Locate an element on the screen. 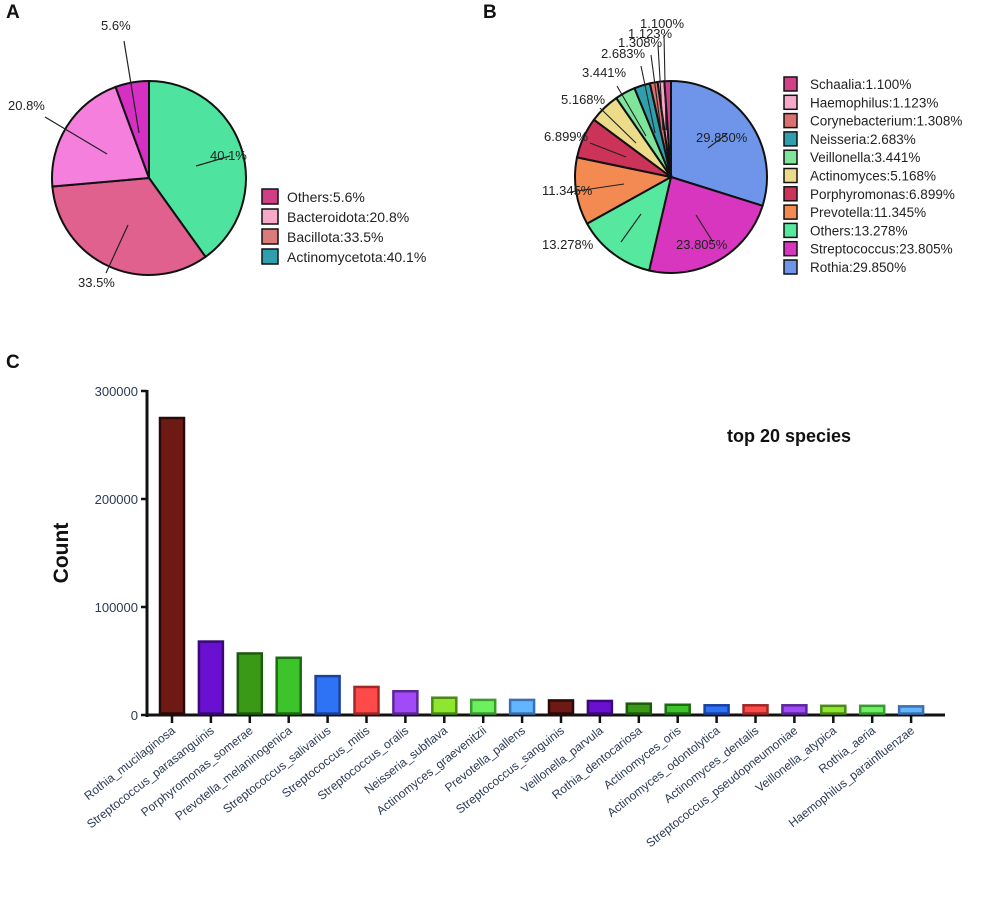 This screenshot has width=1000, height=915. a-data-label: 5.6% is located at coordinates (116, 25).